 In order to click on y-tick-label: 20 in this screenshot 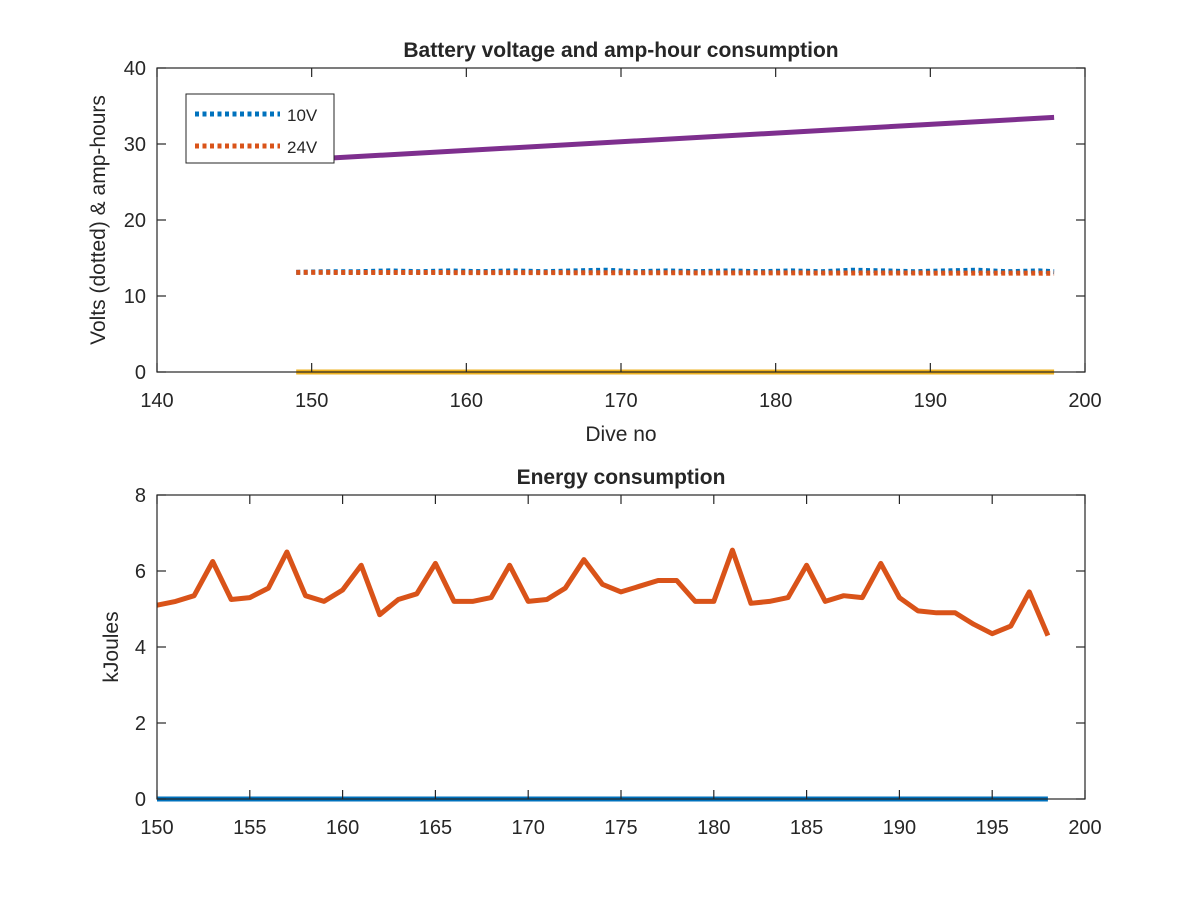, I will do `click(135, 221)`.